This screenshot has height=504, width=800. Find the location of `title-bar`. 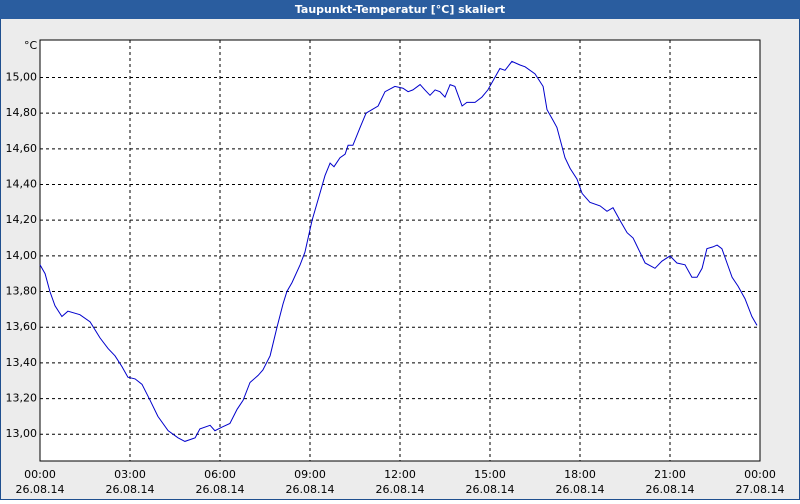

title-bar is located at coordinates (400, 9).